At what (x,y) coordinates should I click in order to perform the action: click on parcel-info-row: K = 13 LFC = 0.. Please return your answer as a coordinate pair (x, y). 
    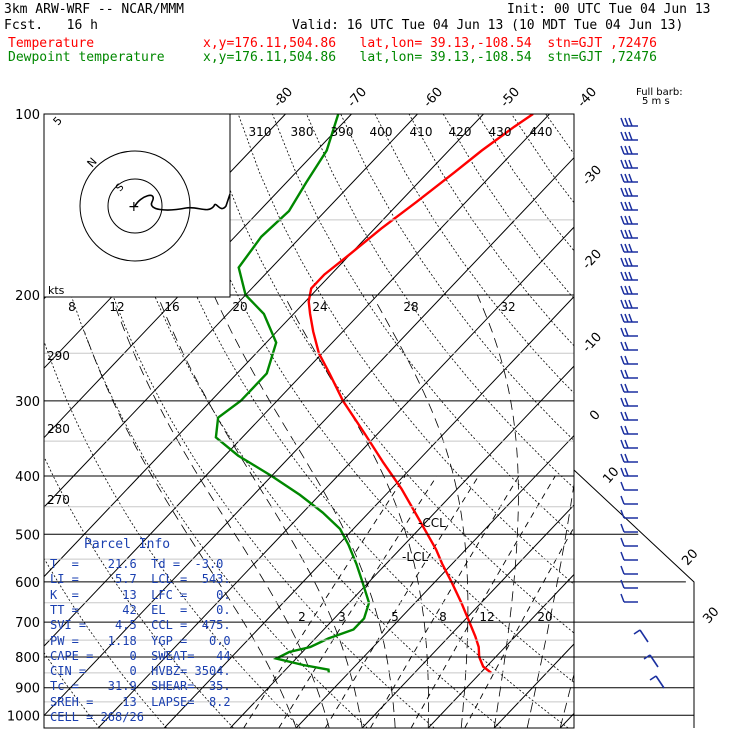
    Looking at the image, I should click on (140, 594).